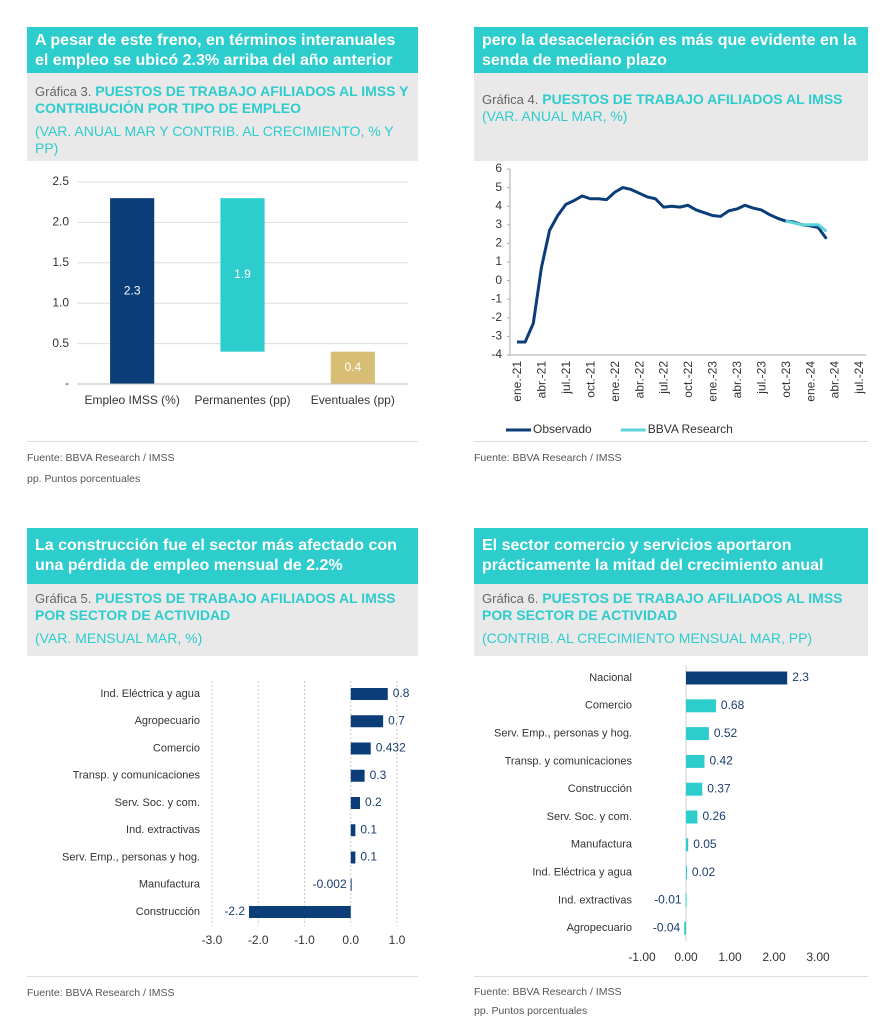  I want to click on category-label: Transp. y comunicaciones, so click(569, 761).